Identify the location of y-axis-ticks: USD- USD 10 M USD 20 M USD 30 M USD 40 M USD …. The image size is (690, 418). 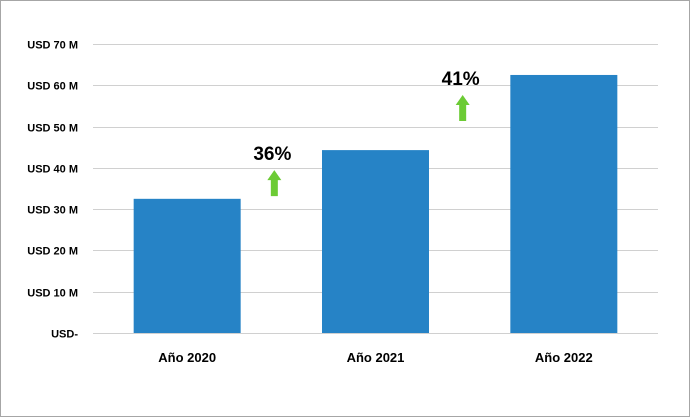
(52, 190).